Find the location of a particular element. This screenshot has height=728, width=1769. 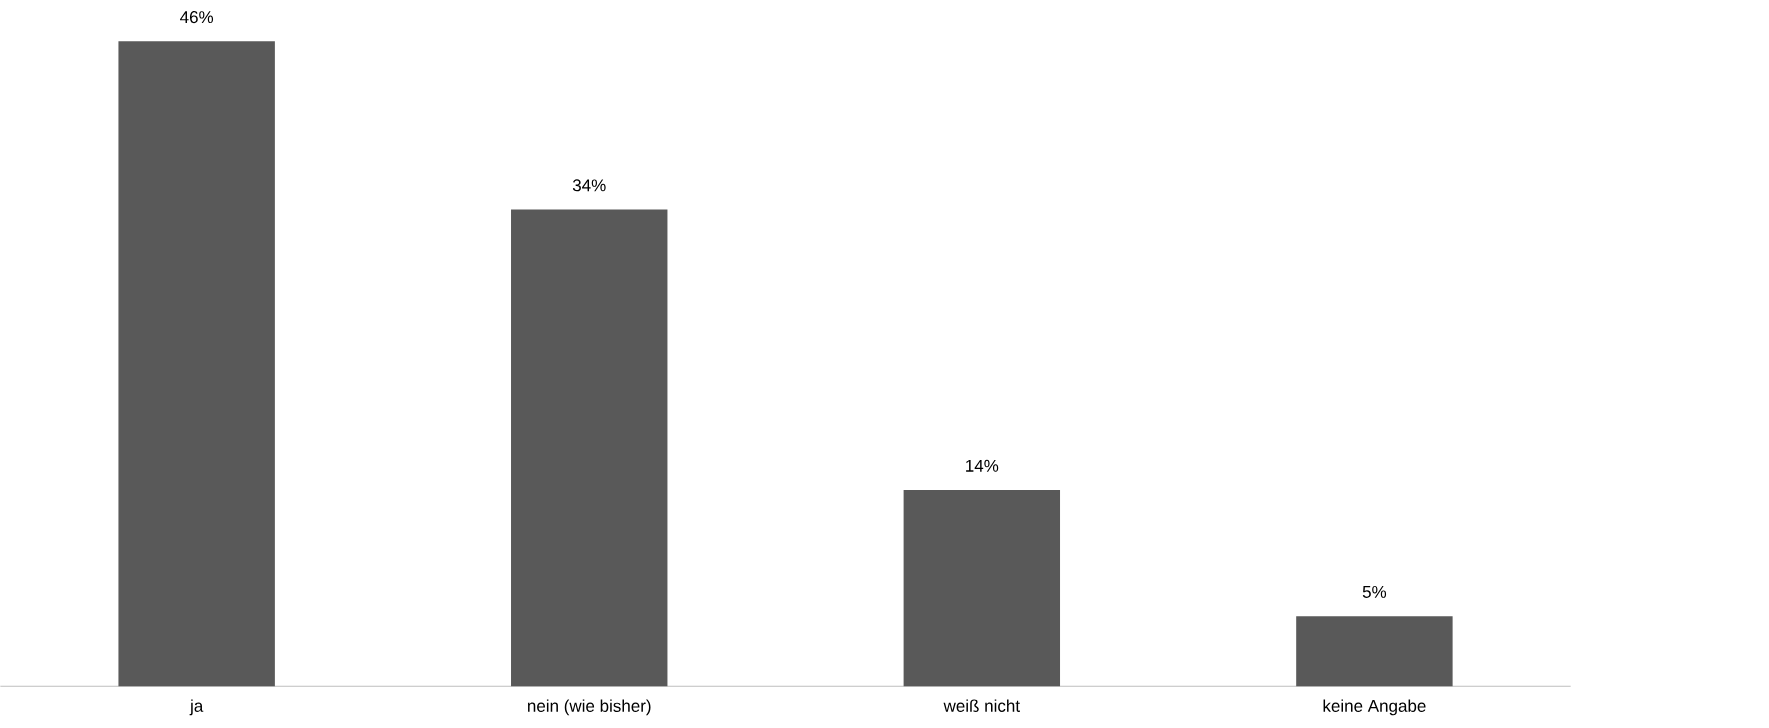

x-tick-label: weiß nicht is located at coordinates (981, 706).